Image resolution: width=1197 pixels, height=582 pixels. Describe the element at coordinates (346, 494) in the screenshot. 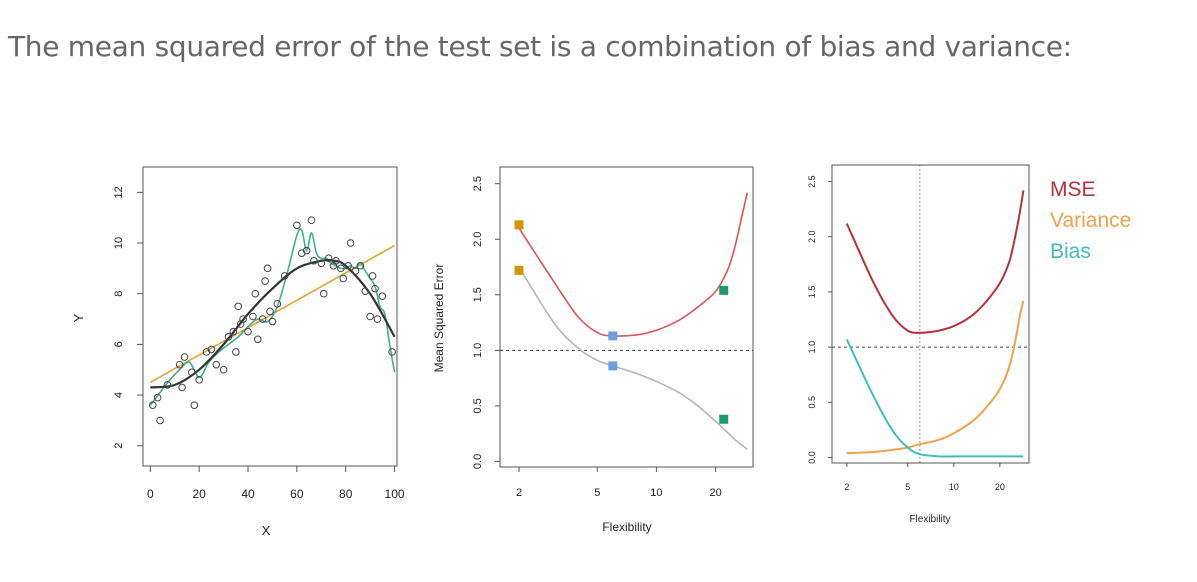

I see `p1-x-tick-label: 80` at that location.